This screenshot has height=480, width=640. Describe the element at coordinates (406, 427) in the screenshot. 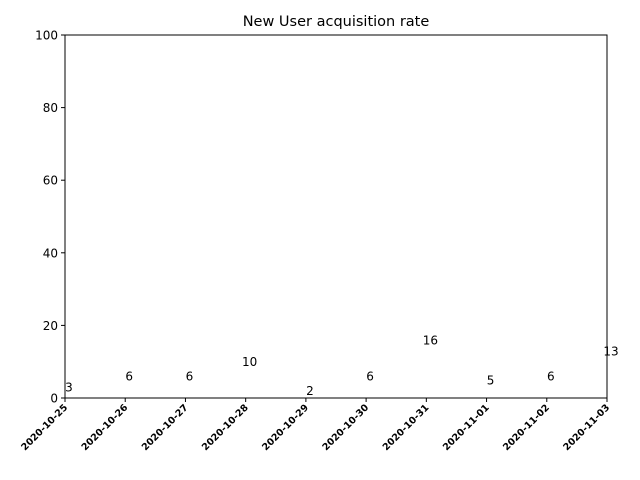

I see `x-tick-label: 2020-10-31` at that location.